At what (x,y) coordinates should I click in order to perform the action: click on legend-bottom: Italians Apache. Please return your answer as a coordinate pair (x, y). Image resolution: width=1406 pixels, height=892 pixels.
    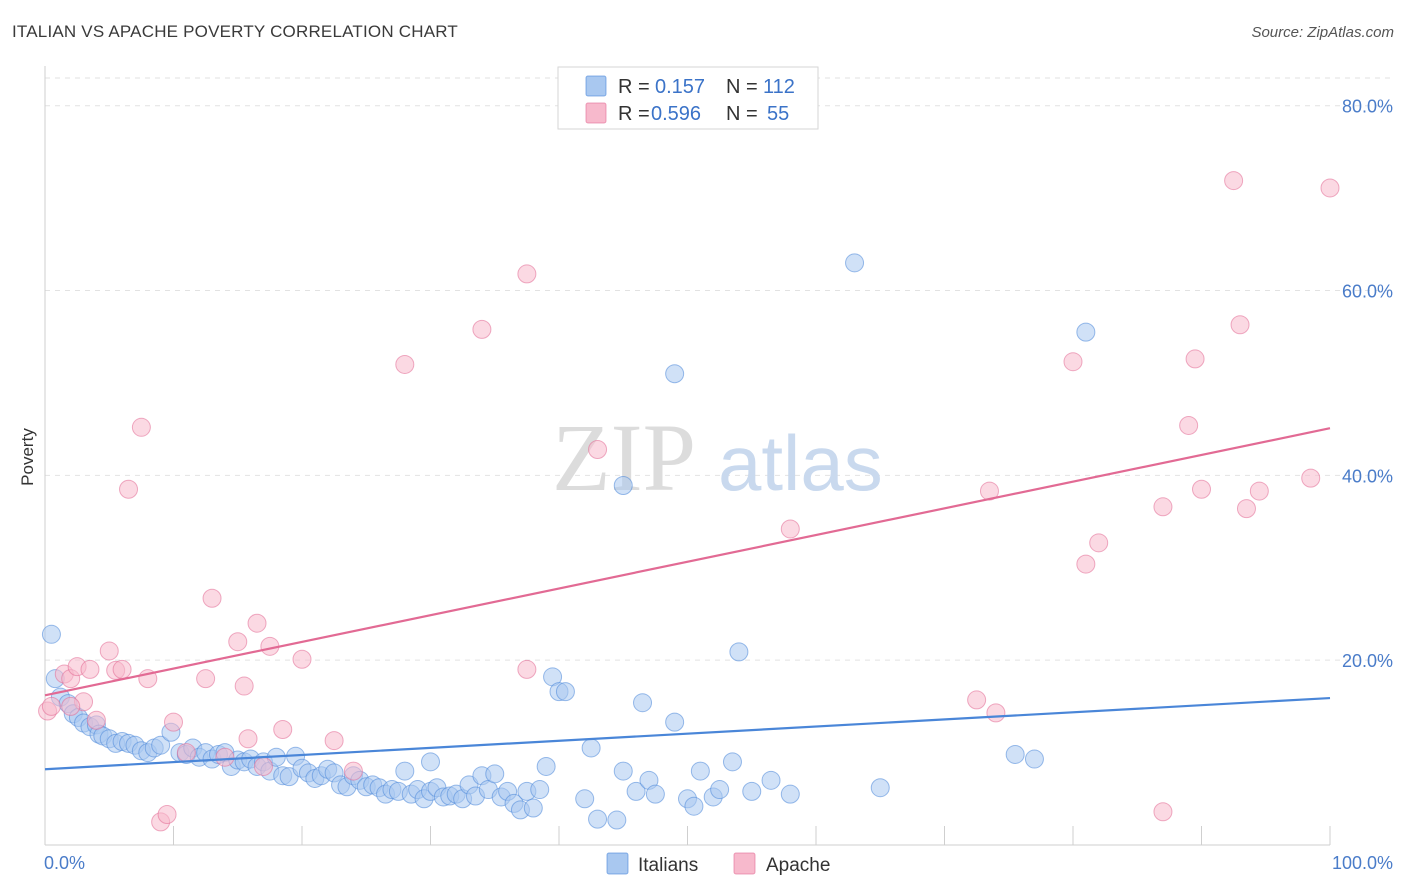
    Looking at the image, I should click on (718, 864).